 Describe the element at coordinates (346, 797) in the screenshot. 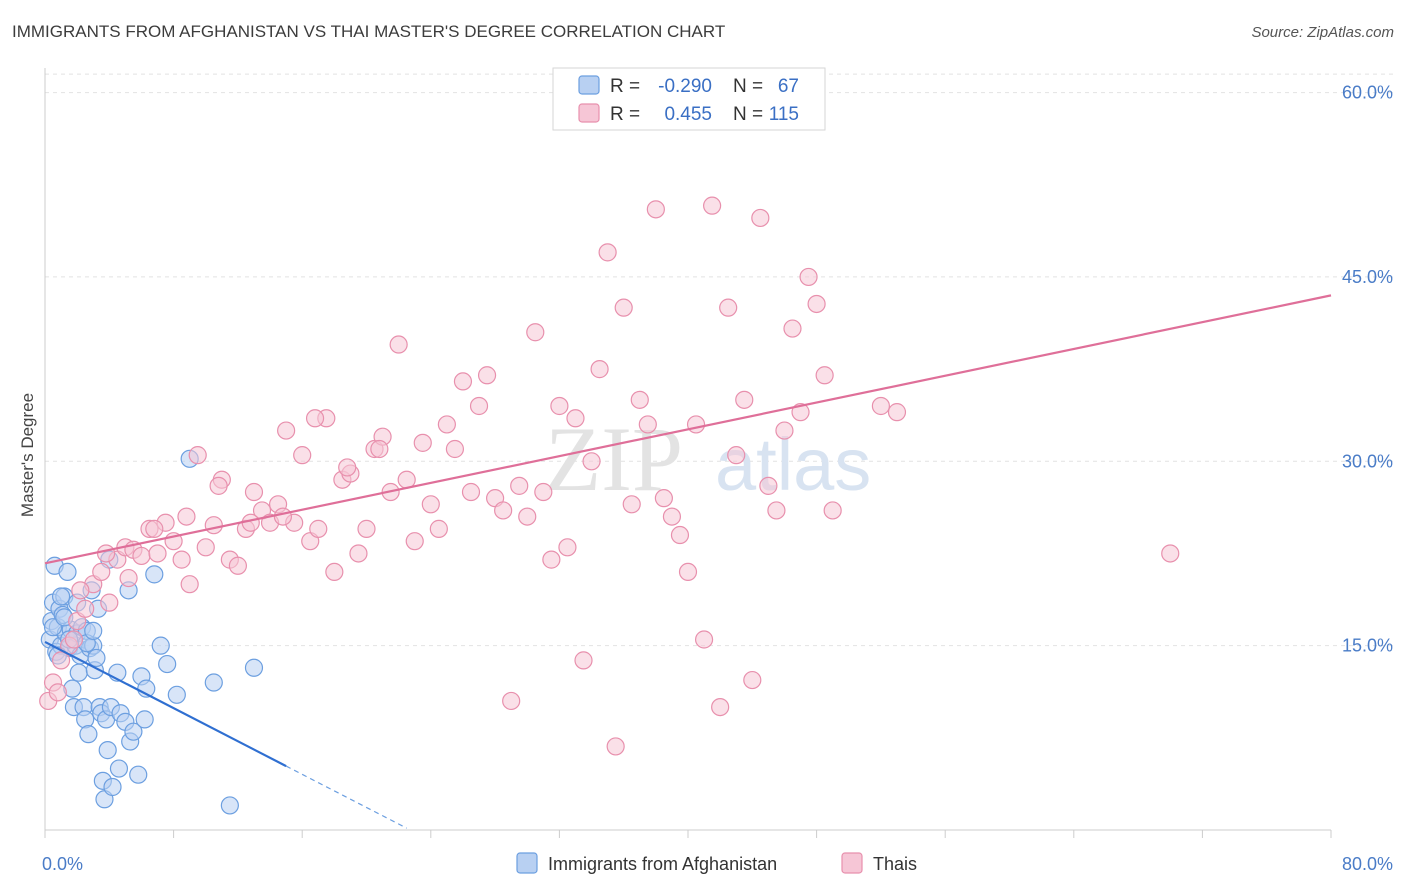

I see `trend-line-afghanistan-extension` at that location.